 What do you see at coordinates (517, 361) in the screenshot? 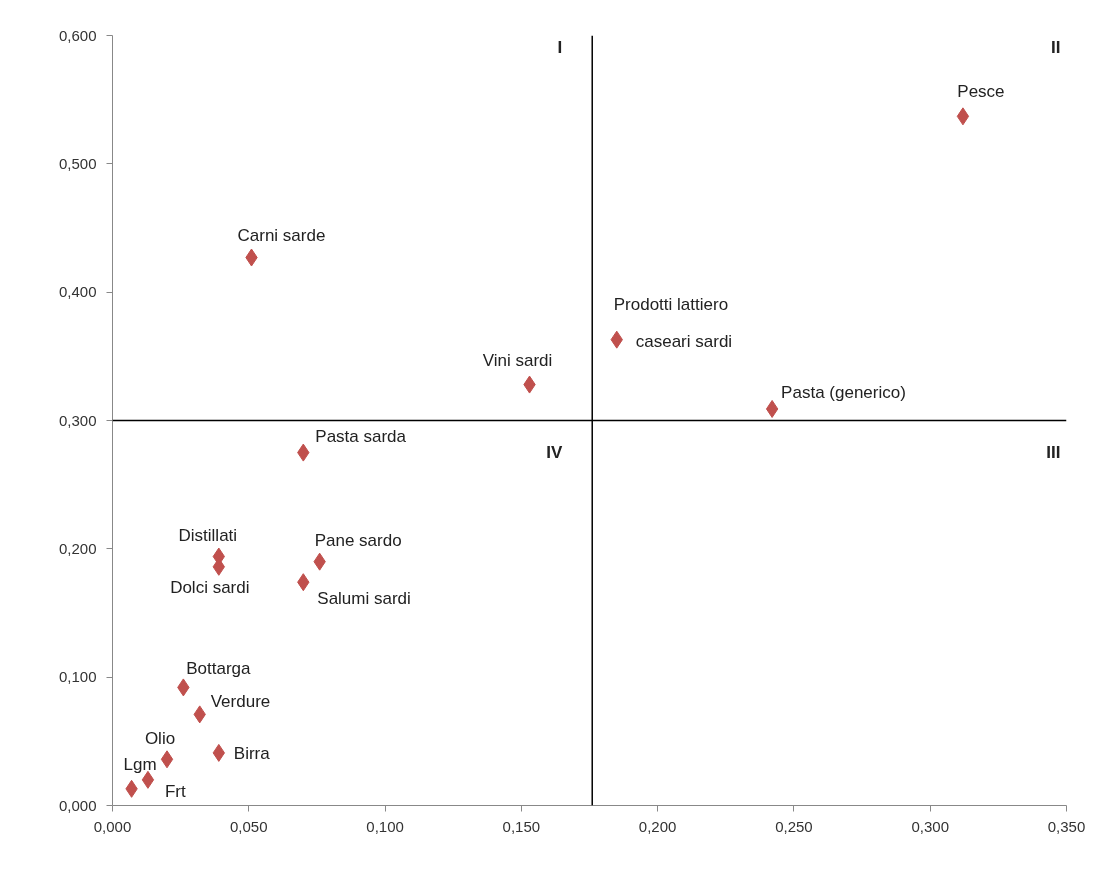
I see `series-label: Vini sardi` at bounding box center [517, 361].